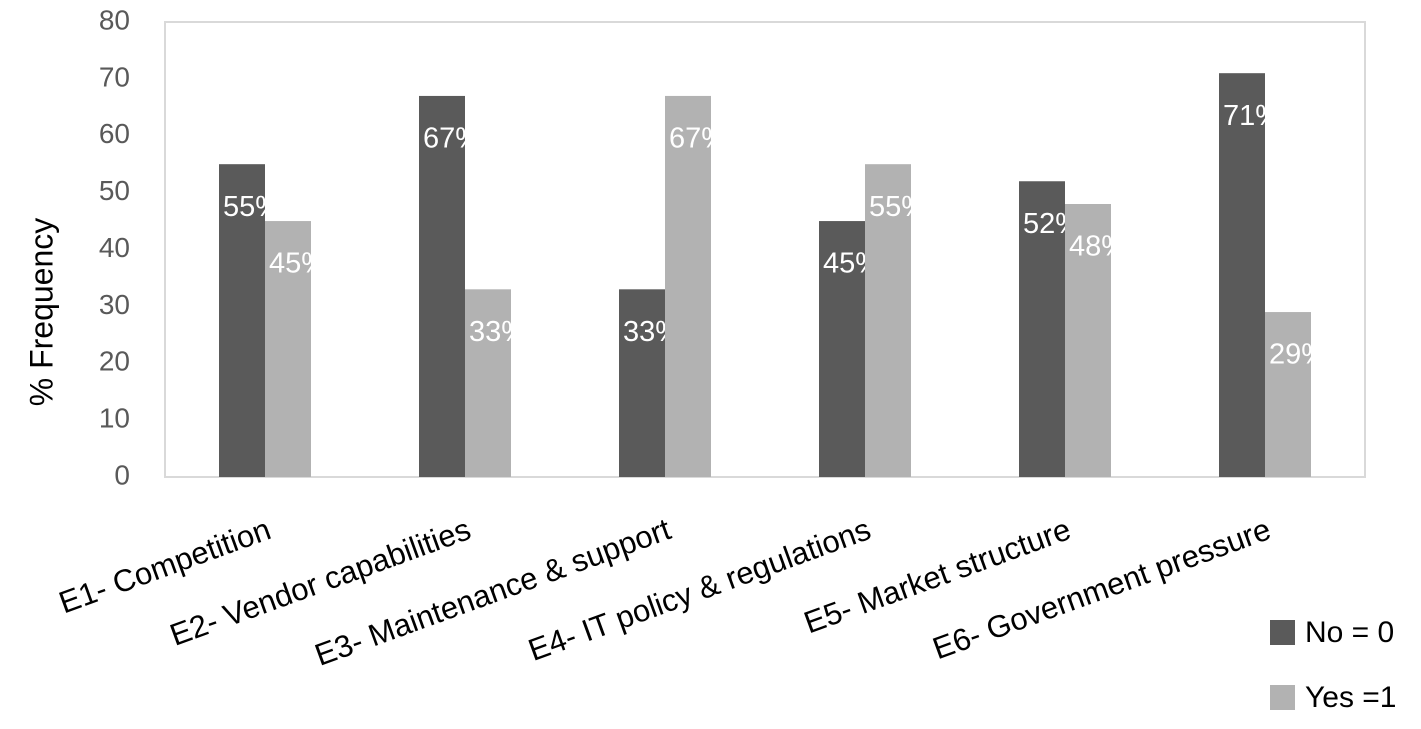  I want to click on y-tick-label: 60, so click(114, 133).